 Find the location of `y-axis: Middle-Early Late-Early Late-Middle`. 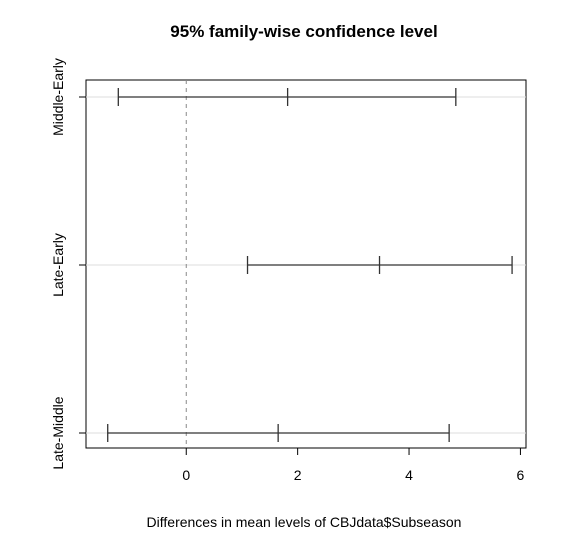

y-axis: Middle-Early Late-Early Late-Middle is located at coordinates (68, 264).